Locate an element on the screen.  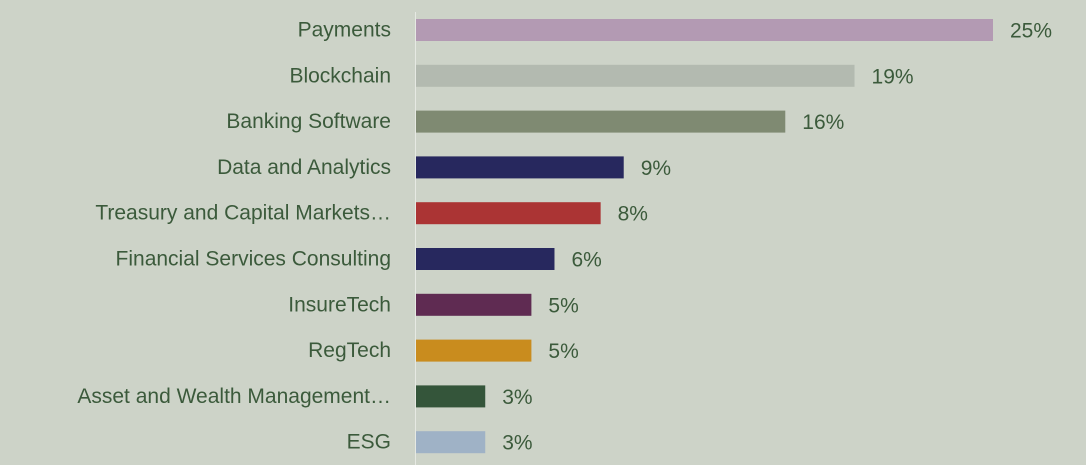
category-label: Data and Analytics is located at coordinates (304, 167).